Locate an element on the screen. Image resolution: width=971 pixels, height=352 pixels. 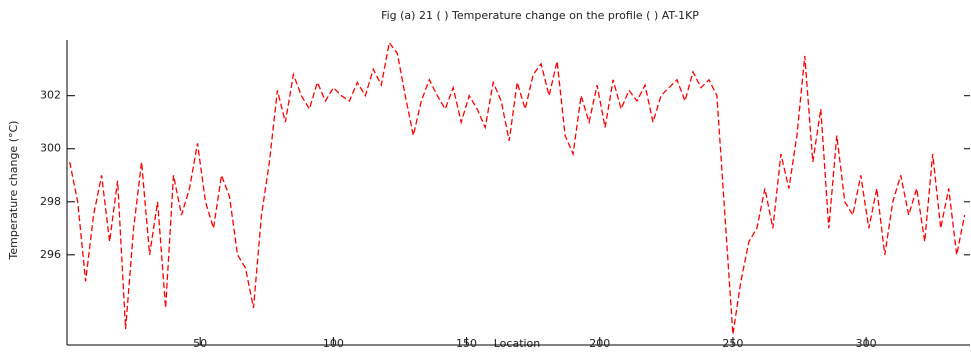
y-tick-label: 296 is located at coordinates (50, 254).